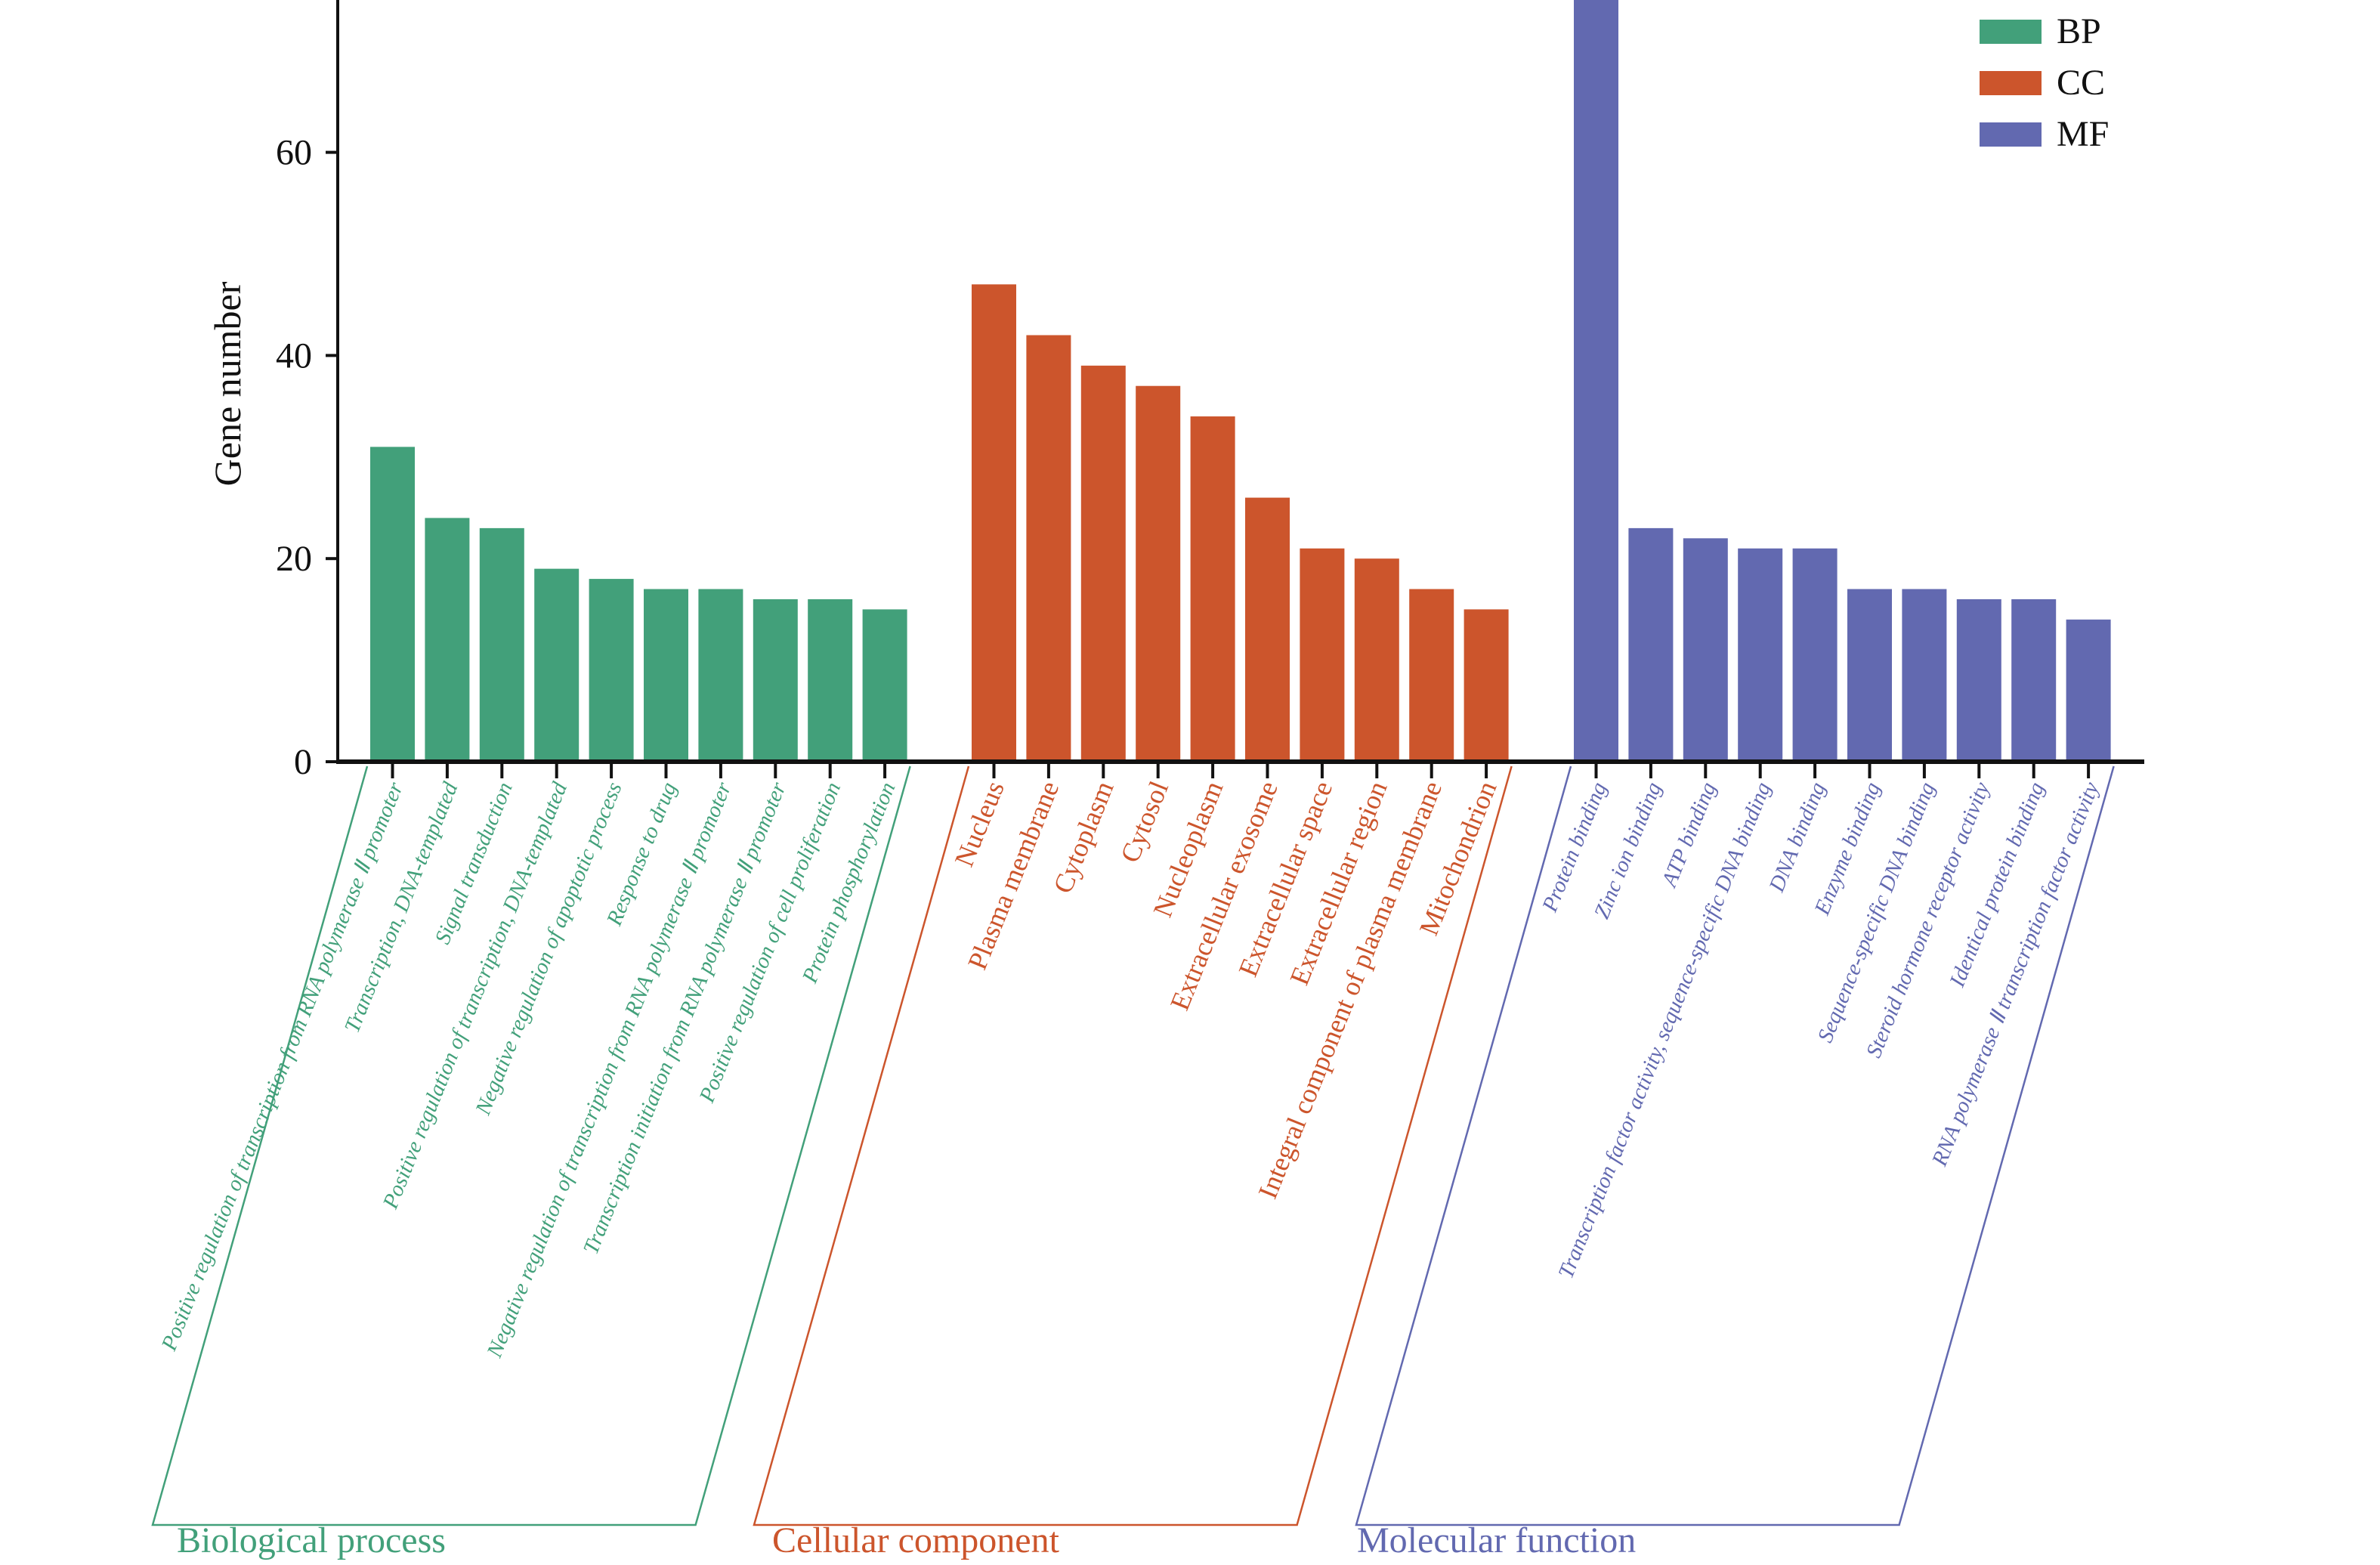 This screenshot has width=2380, height=1565. Describe the element at coordinates (1144, 822) in the screenshot. I see `x-tick-label: Cytosol` at that location.